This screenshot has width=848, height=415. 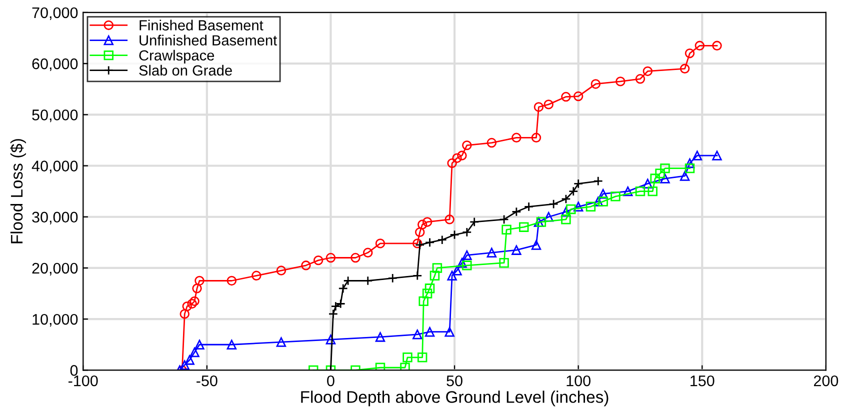 What do you see at coordinates (826, 380) in the screenshot?
I see `x-tick-label: 200` at bounding box center [826, 380].